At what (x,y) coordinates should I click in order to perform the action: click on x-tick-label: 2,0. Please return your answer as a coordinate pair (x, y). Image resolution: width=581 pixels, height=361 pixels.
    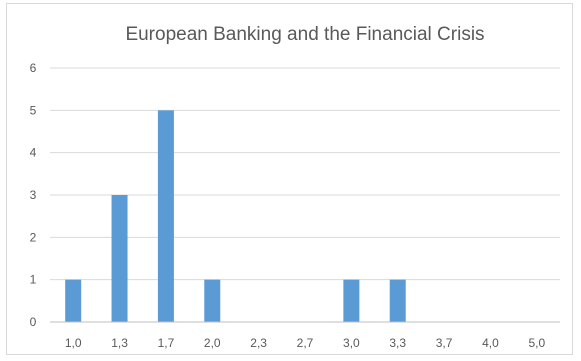
    Looking at the image, I should click on (212, 343).